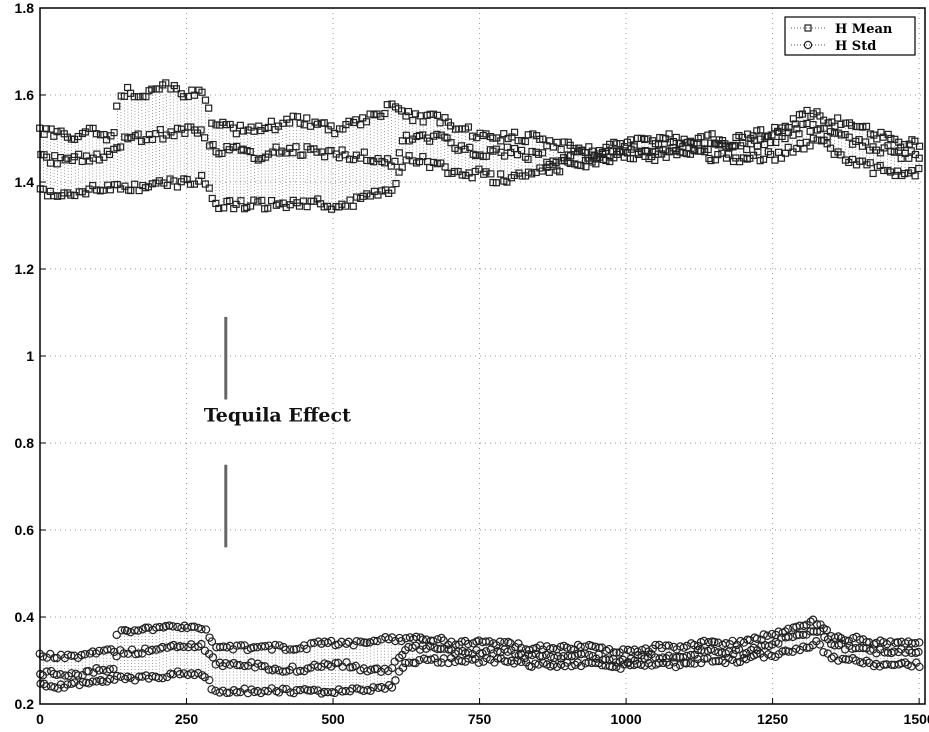 The image size is (929, 732). What do you see at coordinates (187, 719) in the screenshot?
I see `x-tick-label: 250` at bounding box center [187, 719].